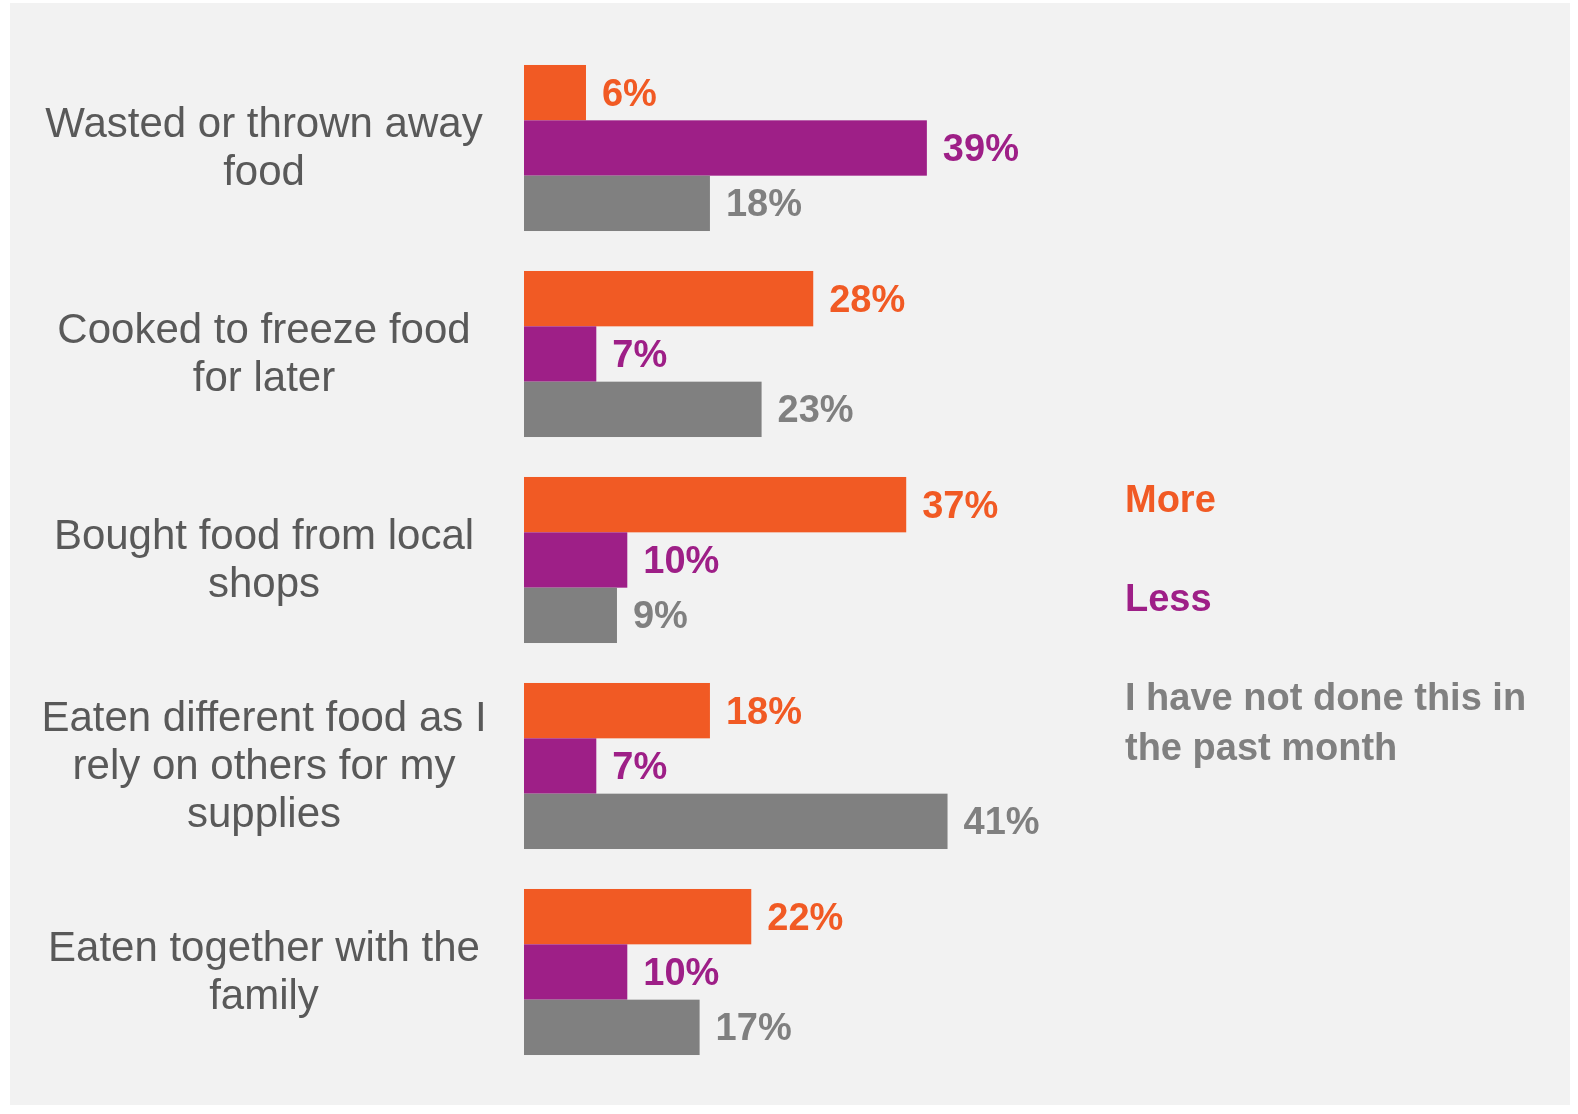  Describe the element at coordinates (660, 615) in the screenshot. I see `data-label: 9%` at that location.